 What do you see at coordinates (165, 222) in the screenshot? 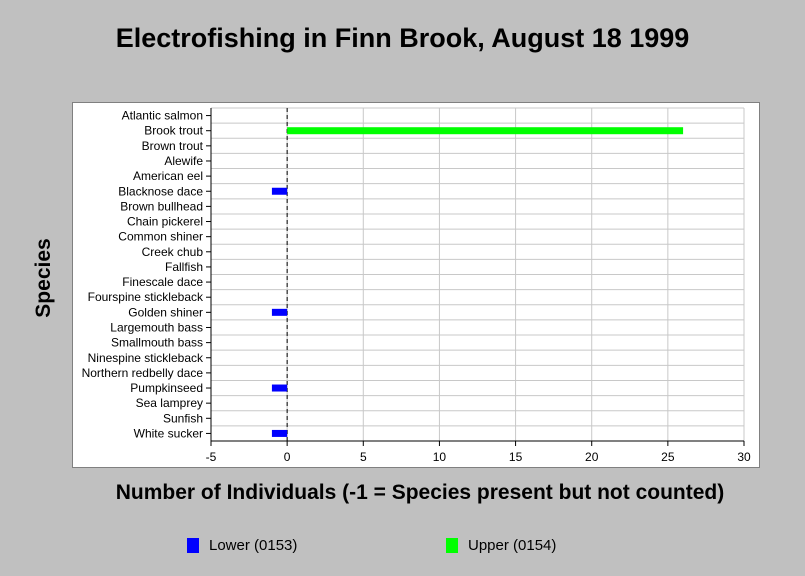
I see `y-tick-label: Chain pickerel` at bounding box center [165, 222].